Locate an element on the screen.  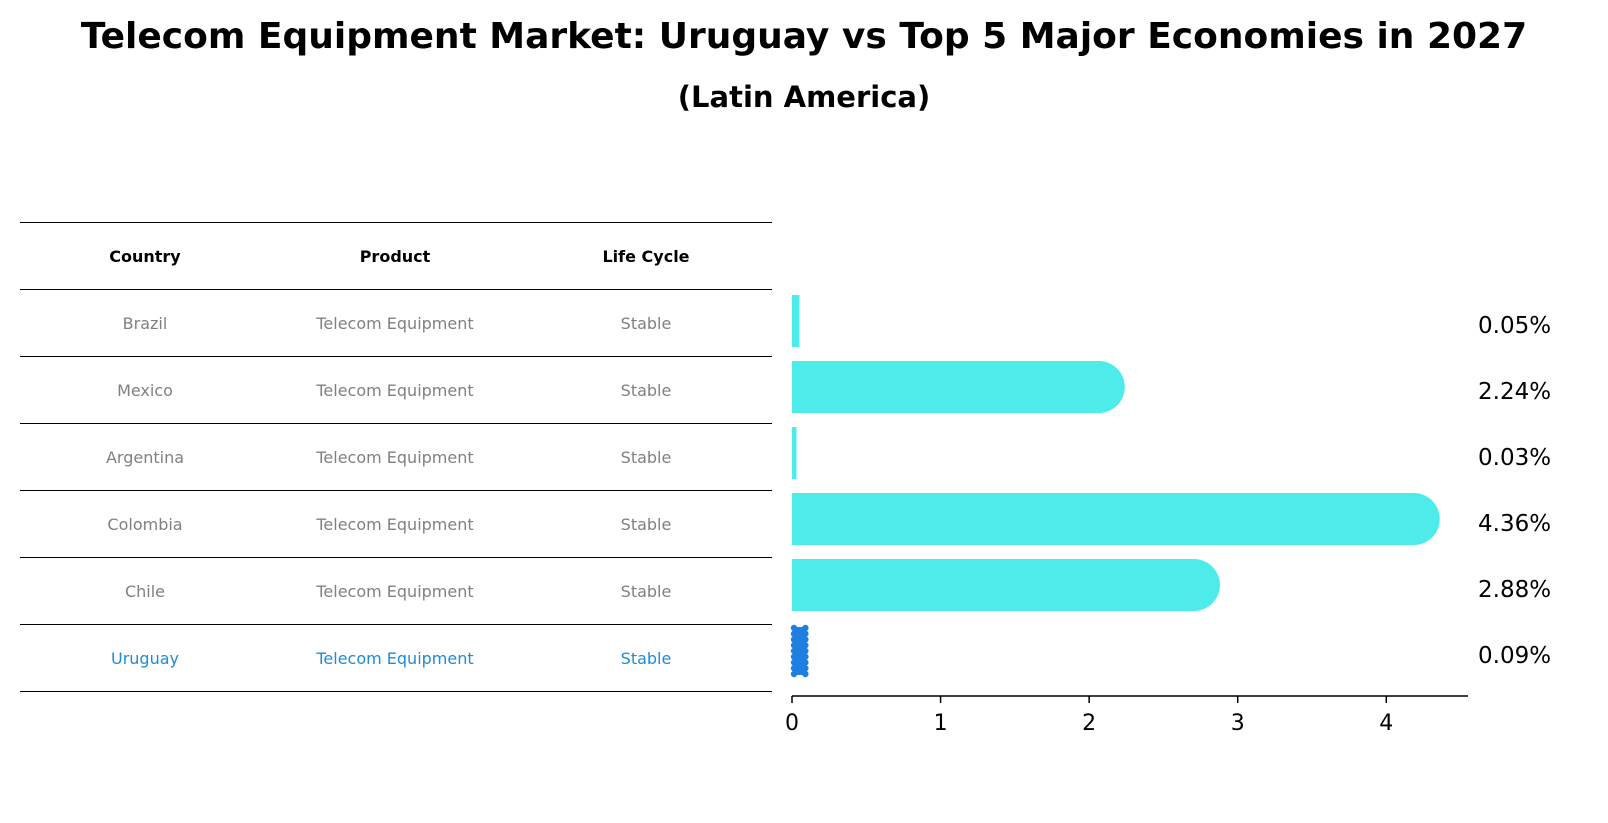
cell-country: Brazil is located at coordinates (145, 323).